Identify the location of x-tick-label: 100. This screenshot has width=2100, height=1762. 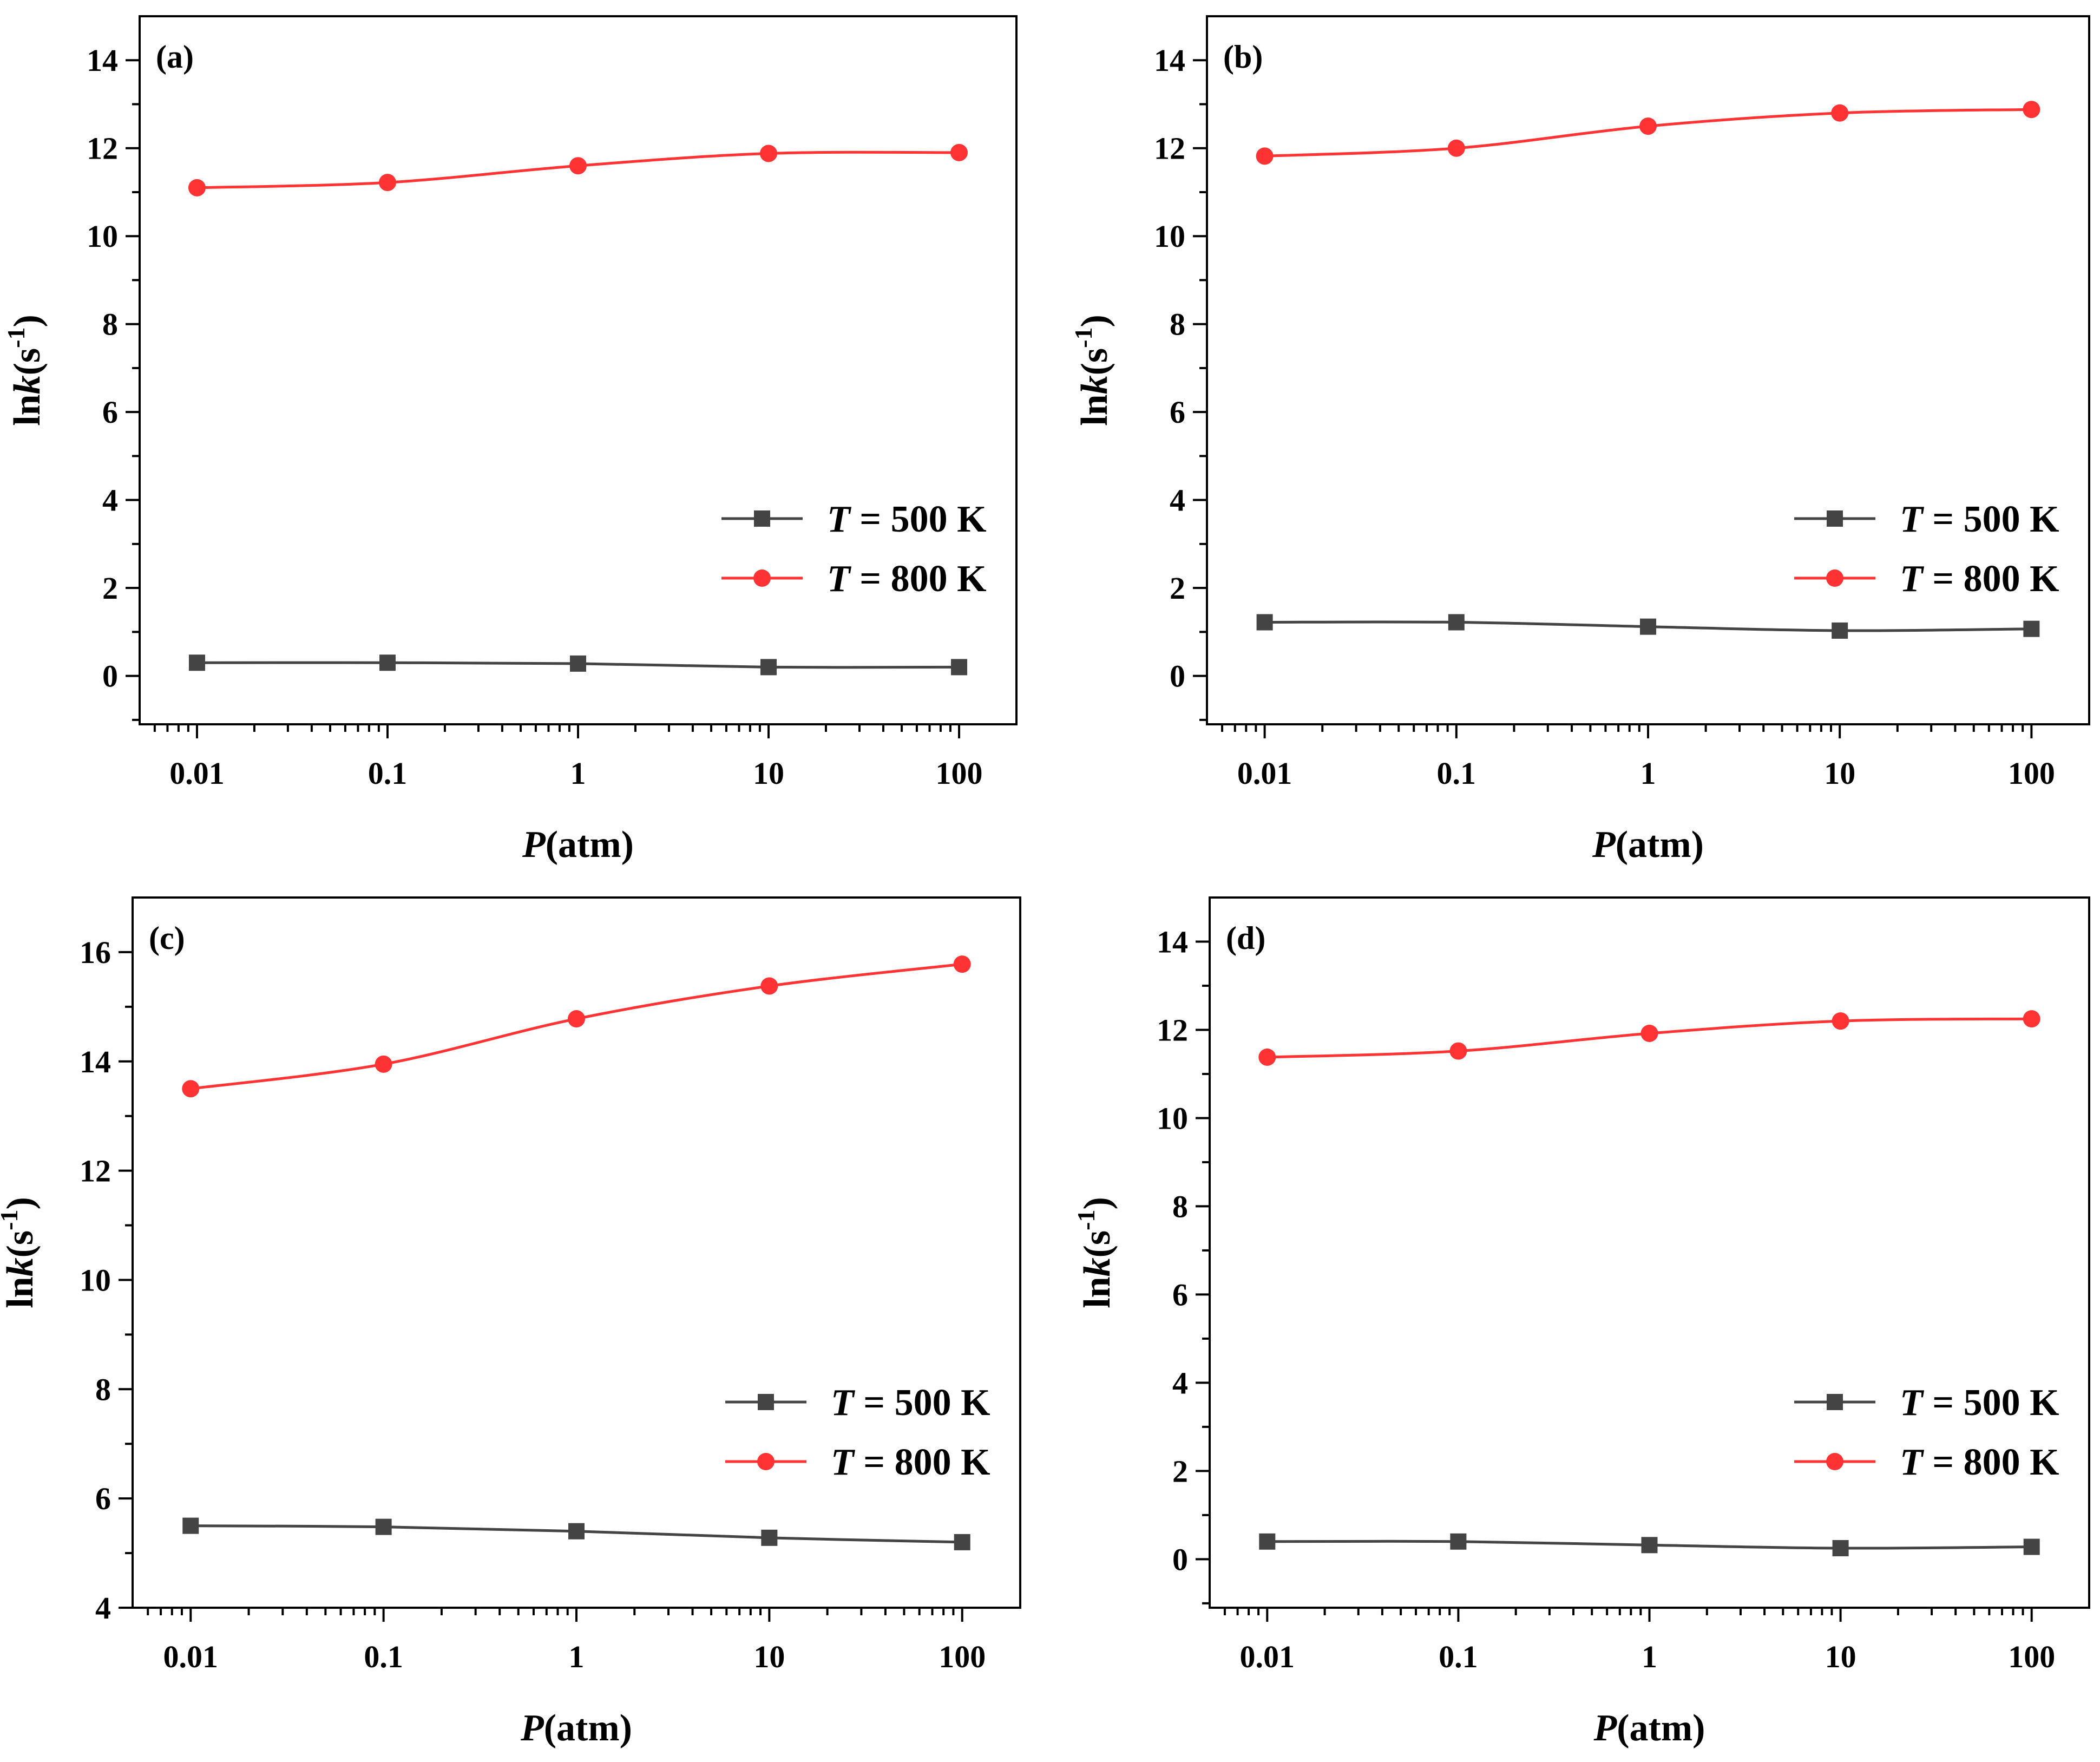
(959, 773).